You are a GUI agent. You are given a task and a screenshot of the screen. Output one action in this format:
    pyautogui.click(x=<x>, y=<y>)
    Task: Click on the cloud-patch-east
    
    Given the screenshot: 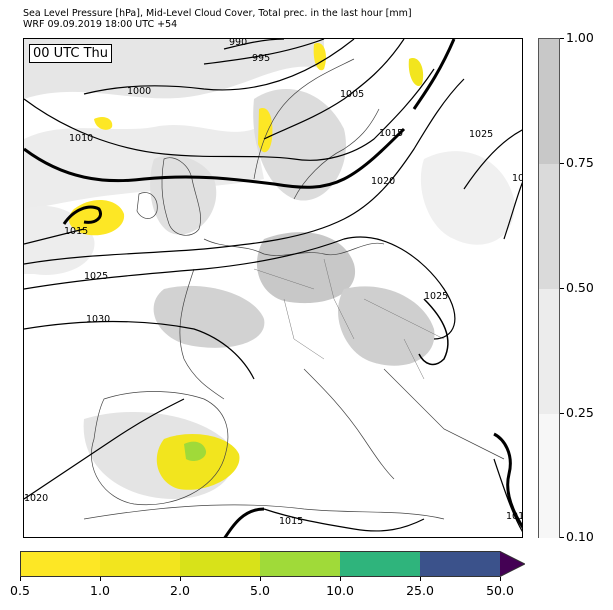 What is the action you would take?
    pyautogui.click(x=467, y=198)
    